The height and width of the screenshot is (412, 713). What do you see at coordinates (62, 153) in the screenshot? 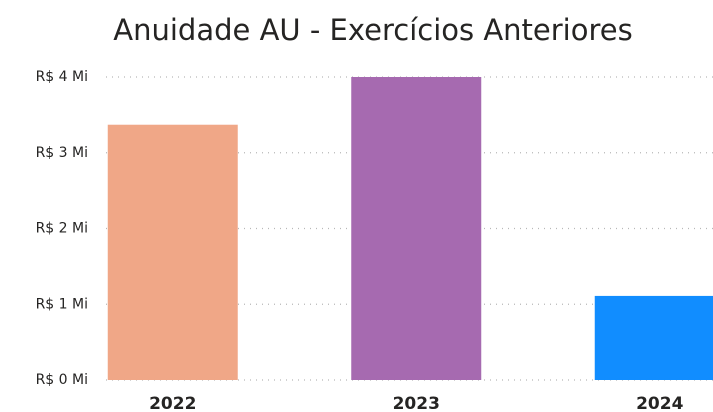
I see `y-tick-label: R$ 3 Mi` at bounding box center [62, 153].